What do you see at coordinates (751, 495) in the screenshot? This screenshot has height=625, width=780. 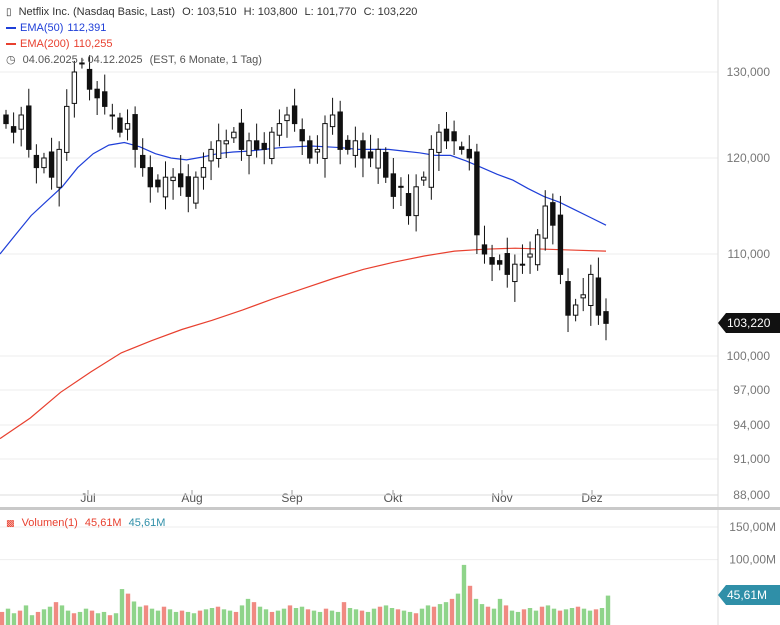 I see `price-tick-label: 88,000` at bounding box center [751, 495].